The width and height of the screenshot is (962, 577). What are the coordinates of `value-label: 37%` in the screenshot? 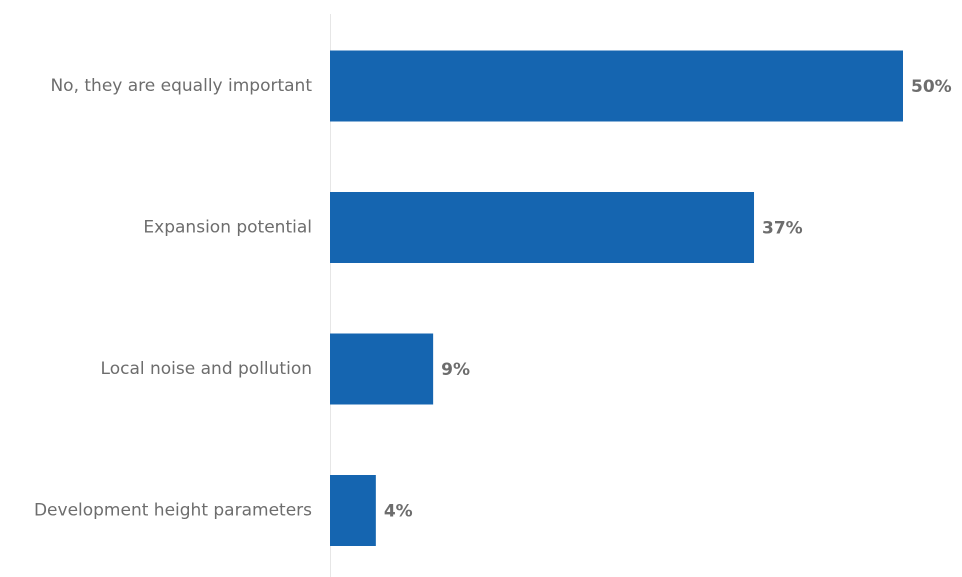 It's located at (782, 229).